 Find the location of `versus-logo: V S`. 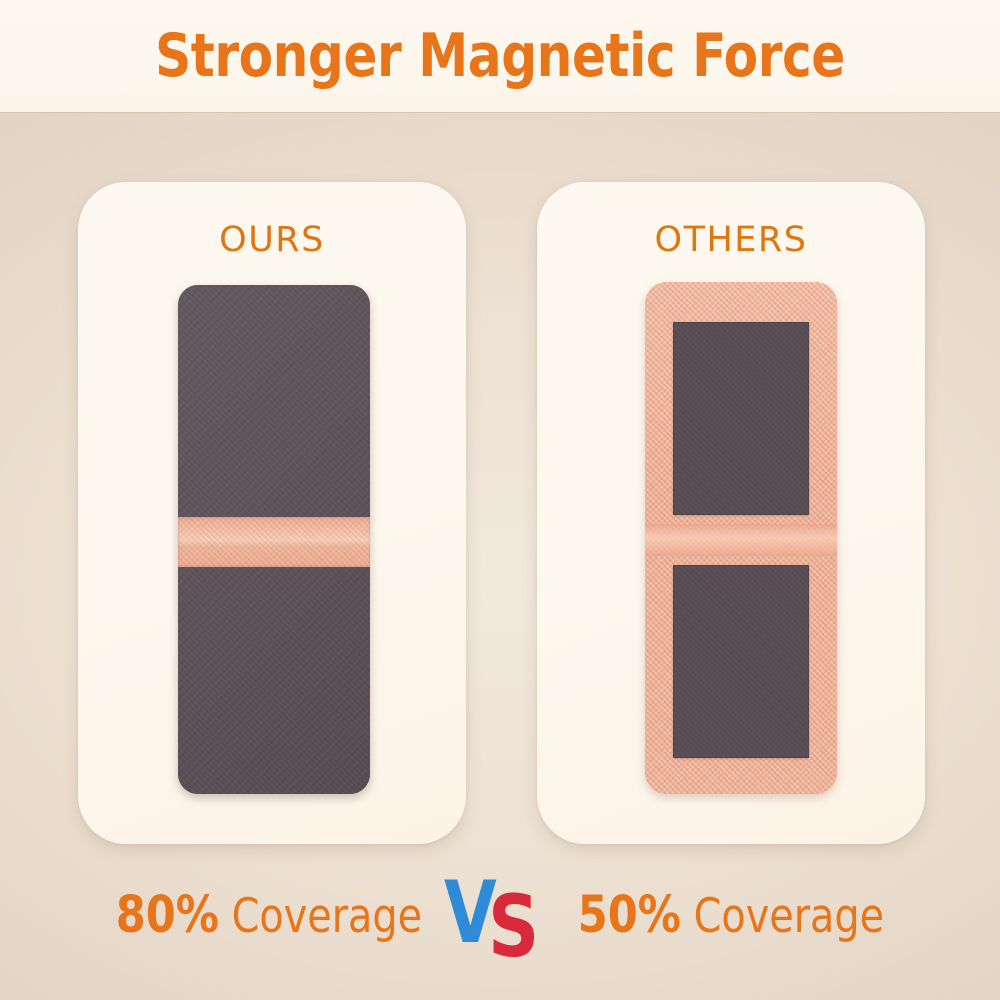

versus-logo: V S is located at coordinates (501, 916).